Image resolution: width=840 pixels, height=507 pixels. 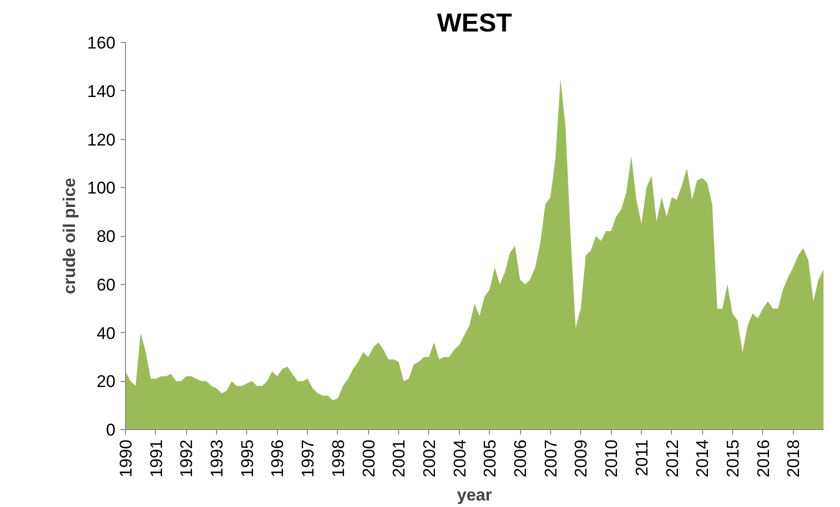 What do you see at coordinates (474, 494) in the screenshot?
I see `x-axis-title: year` at bounding box center [474, 494].